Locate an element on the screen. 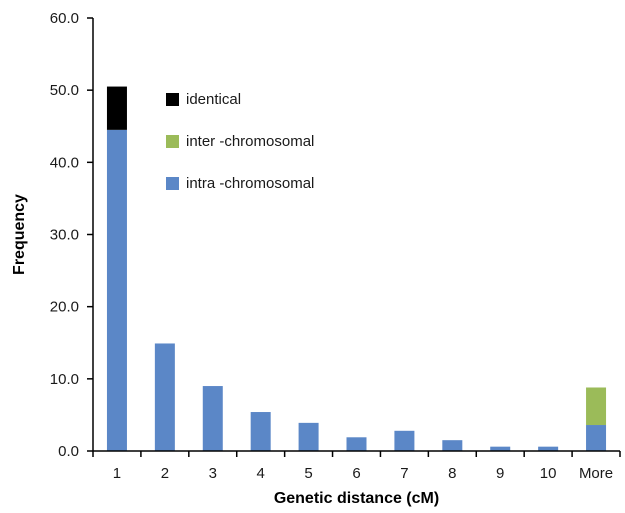 This screenshot has height=513, width=625. x-tick-label: 6 is located at coordinates (356, 473).